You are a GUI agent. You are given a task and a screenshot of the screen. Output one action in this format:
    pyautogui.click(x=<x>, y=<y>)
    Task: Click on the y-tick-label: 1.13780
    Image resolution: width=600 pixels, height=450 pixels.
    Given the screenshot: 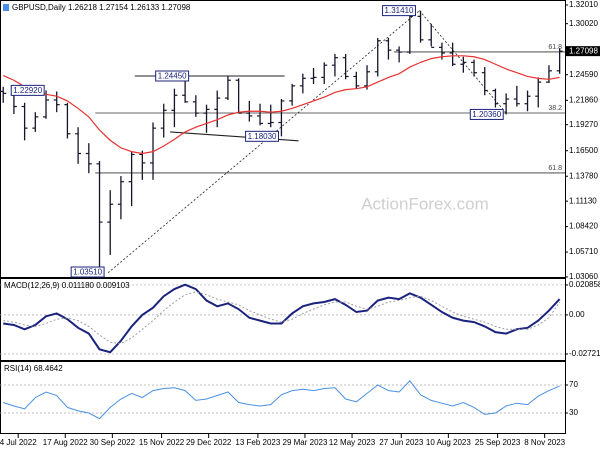 What is the action you would take?
    pyautogui.click(x=583, y=175)
    